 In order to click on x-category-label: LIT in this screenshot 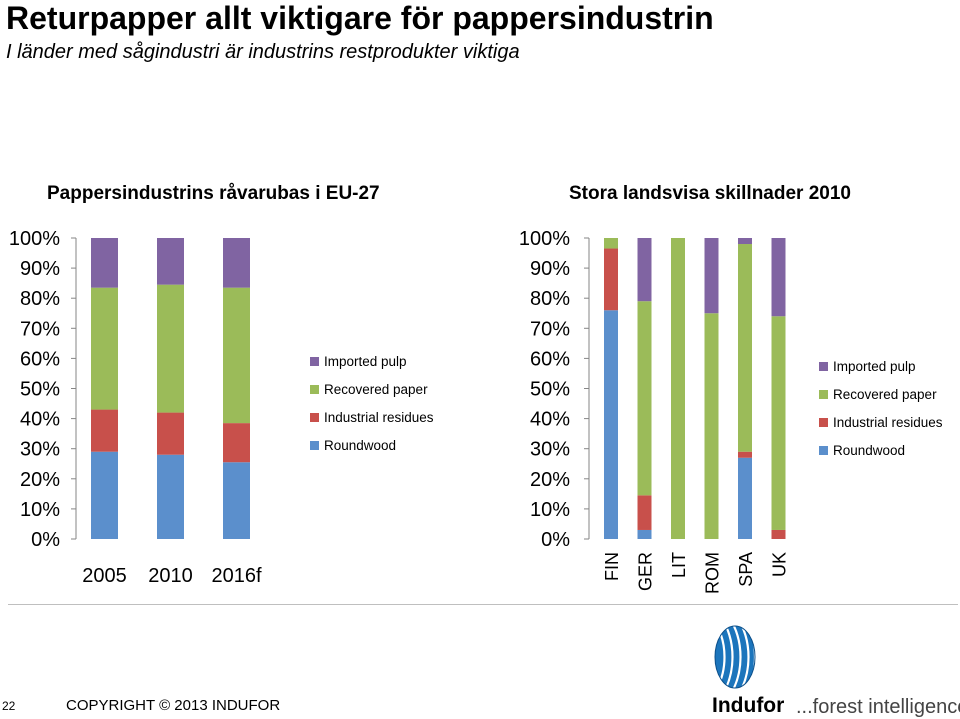, I will do `click(679, 565)`.